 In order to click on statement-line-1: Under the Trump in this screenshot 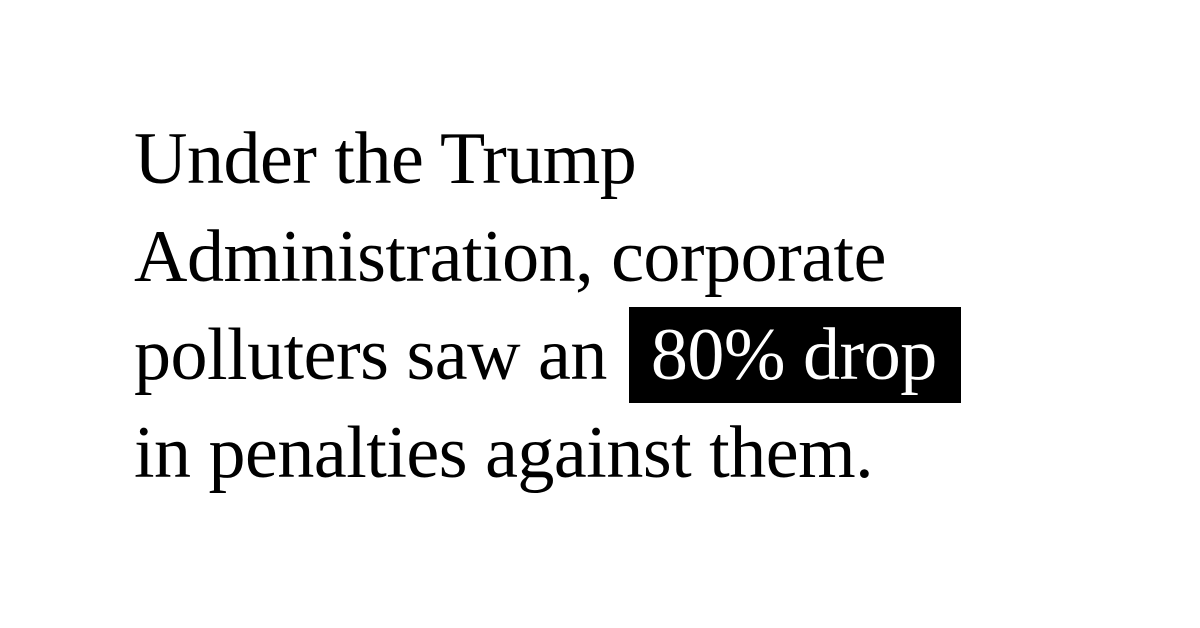, I will do `click(385, 159)`.